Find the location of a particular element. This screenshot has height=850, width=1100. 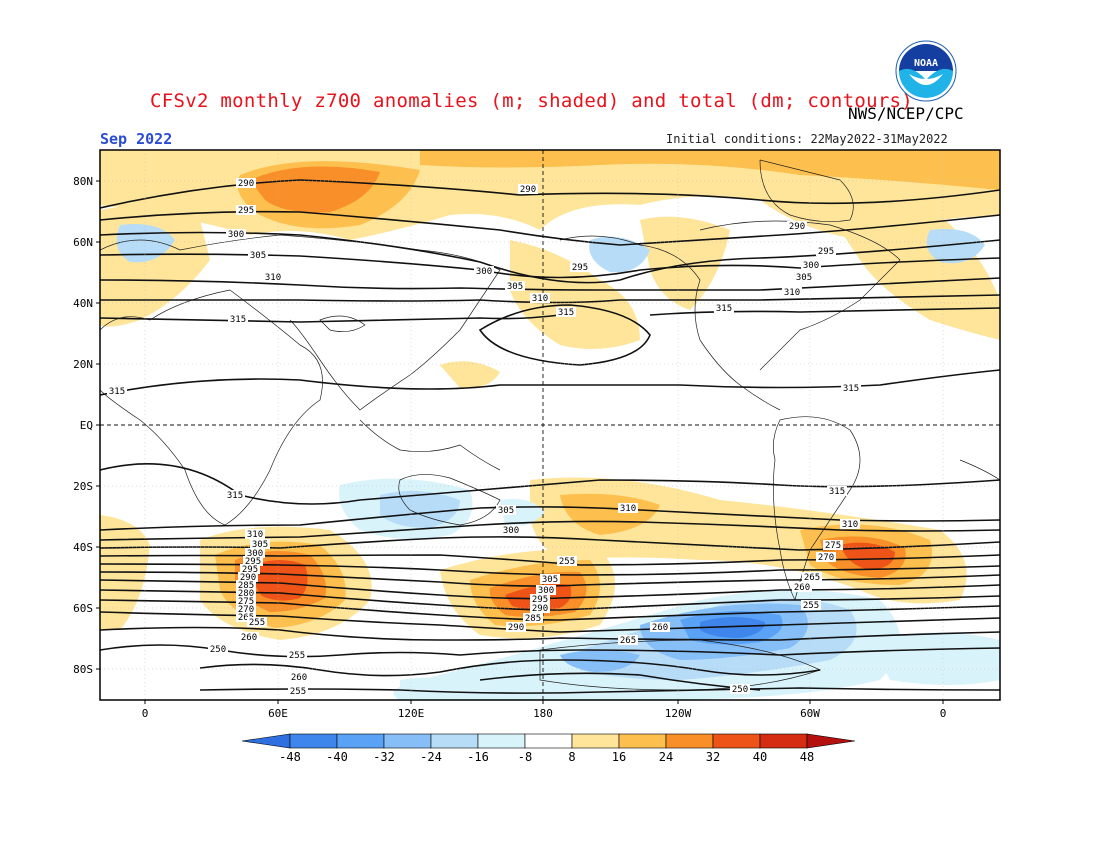

contour-label: 285 is located at coordinates (246, 586).